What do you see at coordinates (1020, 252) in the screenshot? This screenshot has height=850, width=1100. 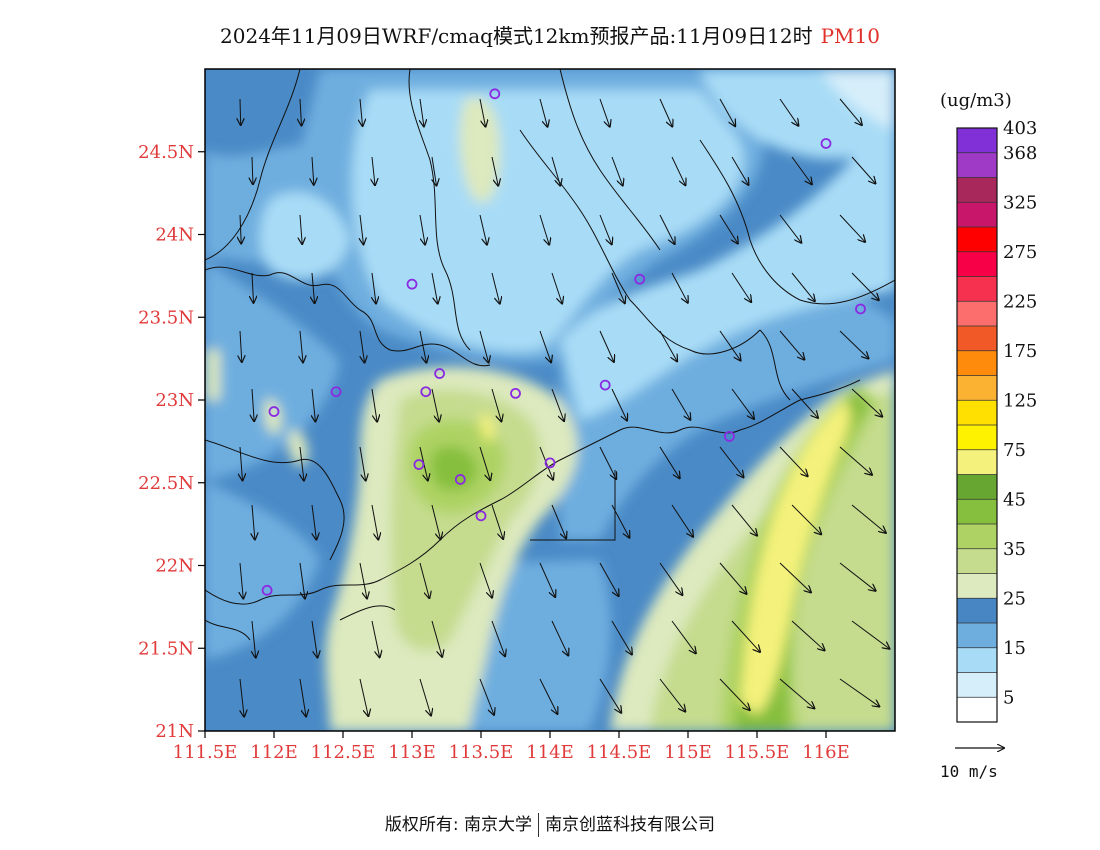 I see `colorbar-label: 275` at bounding box center [1020, 252].